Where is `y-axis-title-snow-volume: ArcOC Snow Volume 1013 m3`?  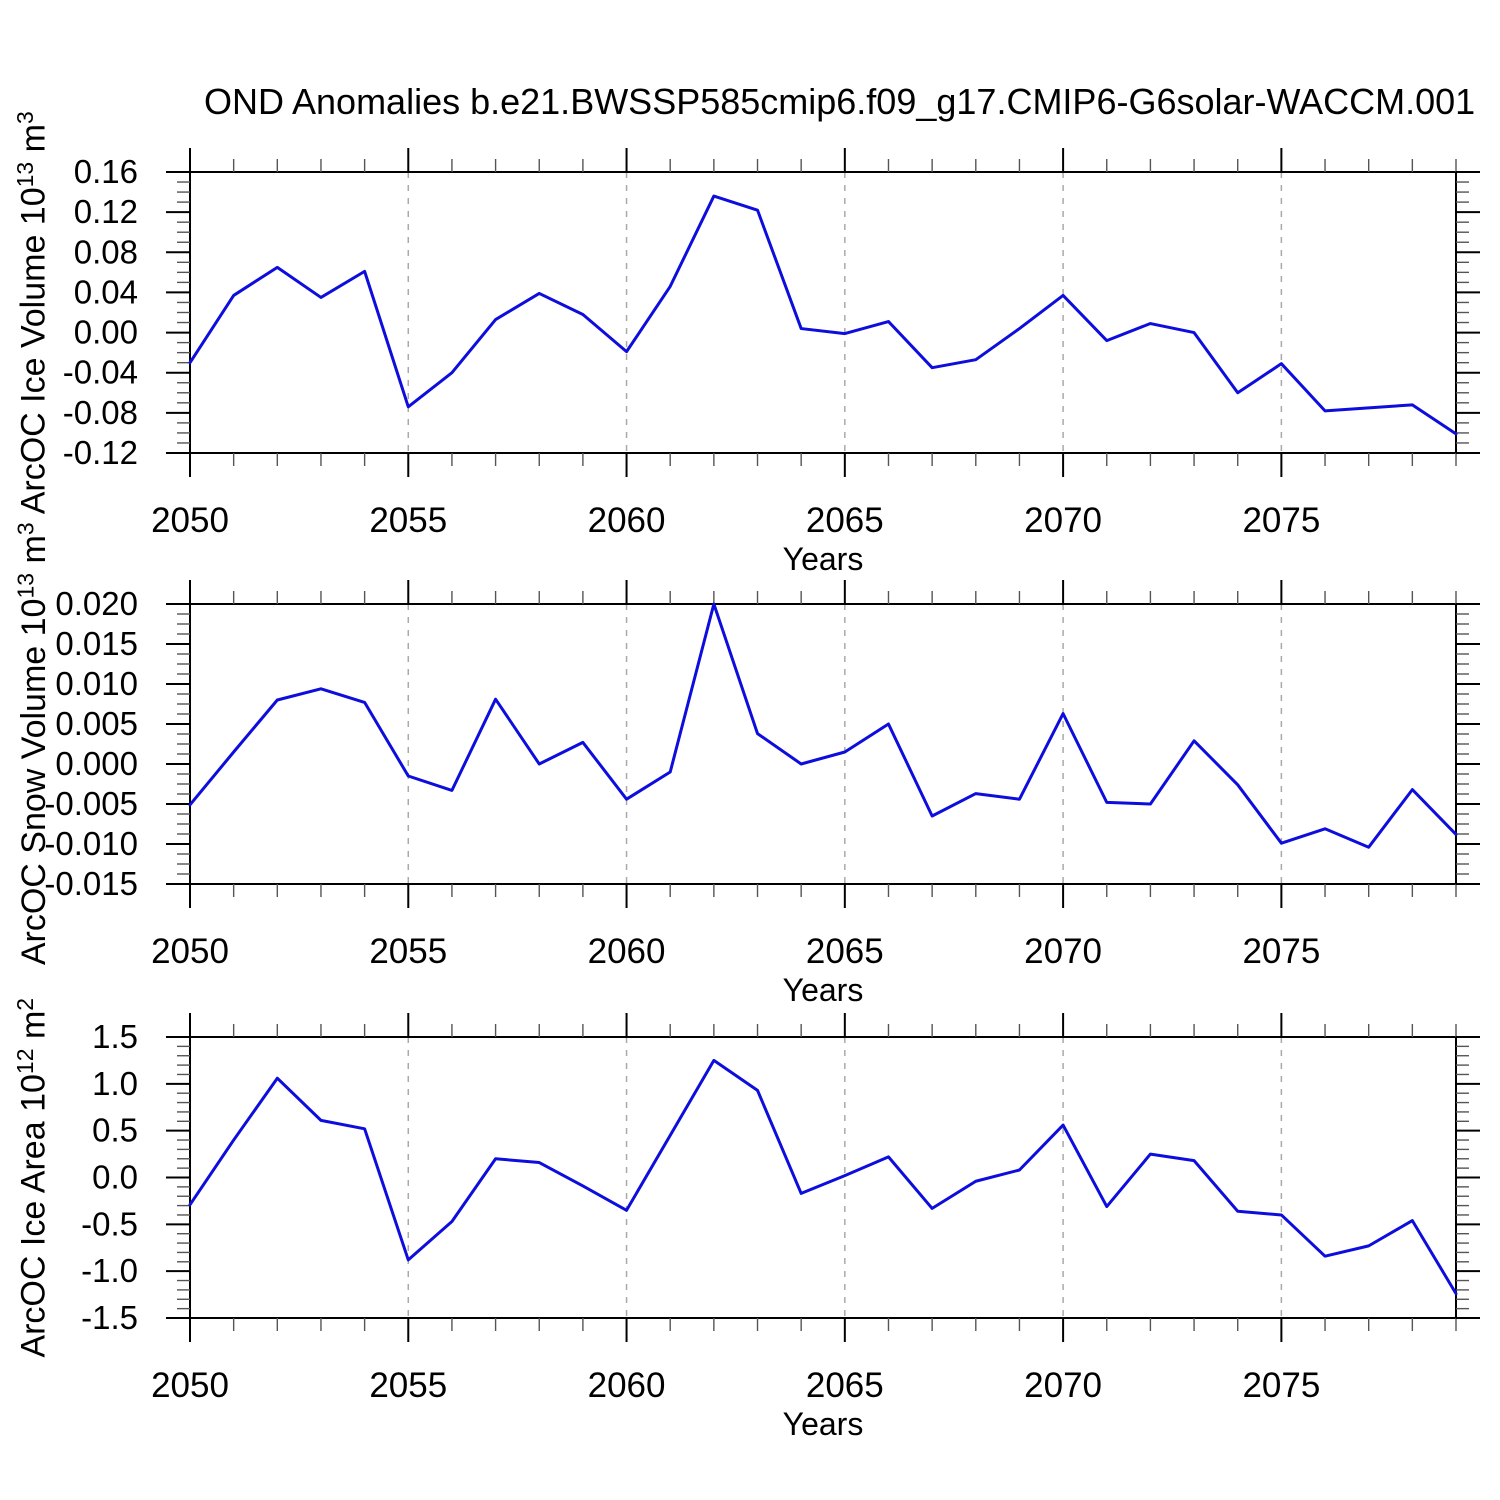 y-axis-title-snow-volume: ArcOC Snow Volume 1013 m3 is located at coordinates (33, 744).